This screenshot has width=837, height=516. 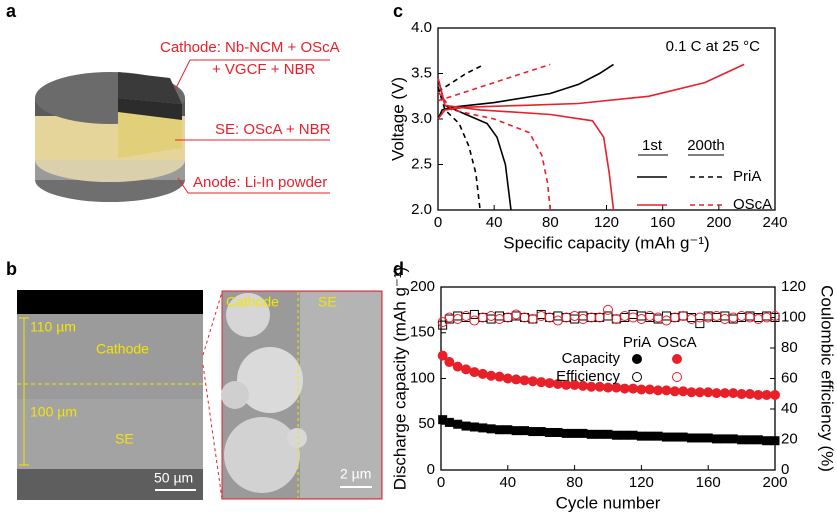 I want to click on legend-header: 200th, so click(x=706, y=145).